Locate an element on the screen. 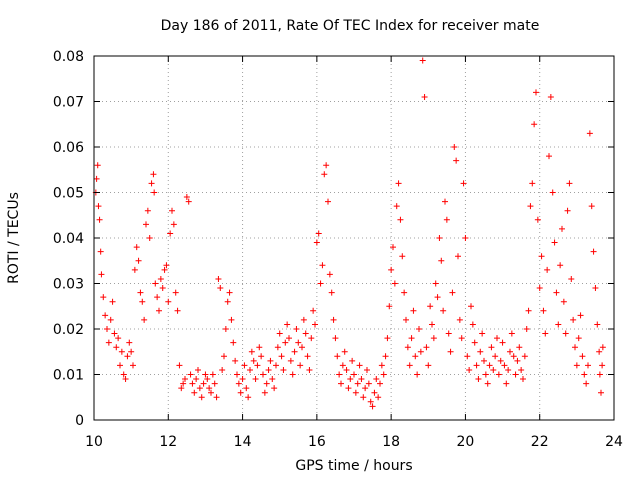  x-axis-label: GPS time / hours is located at coordinates (354, 466).